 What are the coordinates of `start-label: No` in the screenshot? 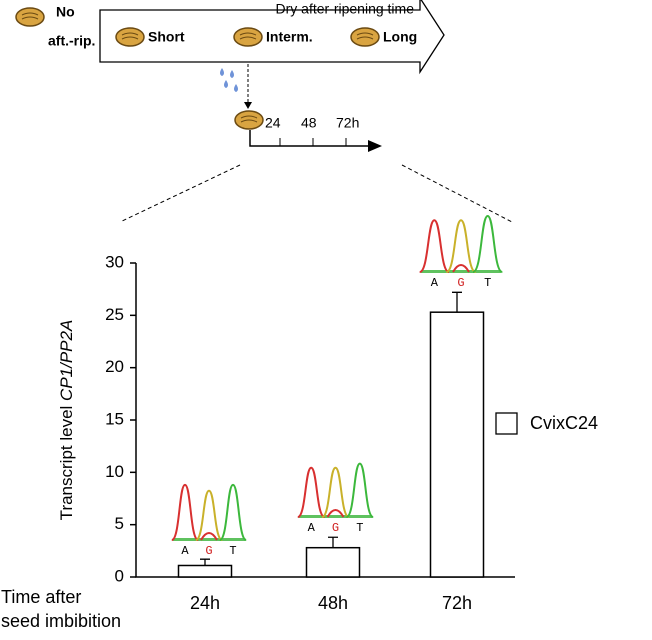 It's located at (65, 12).